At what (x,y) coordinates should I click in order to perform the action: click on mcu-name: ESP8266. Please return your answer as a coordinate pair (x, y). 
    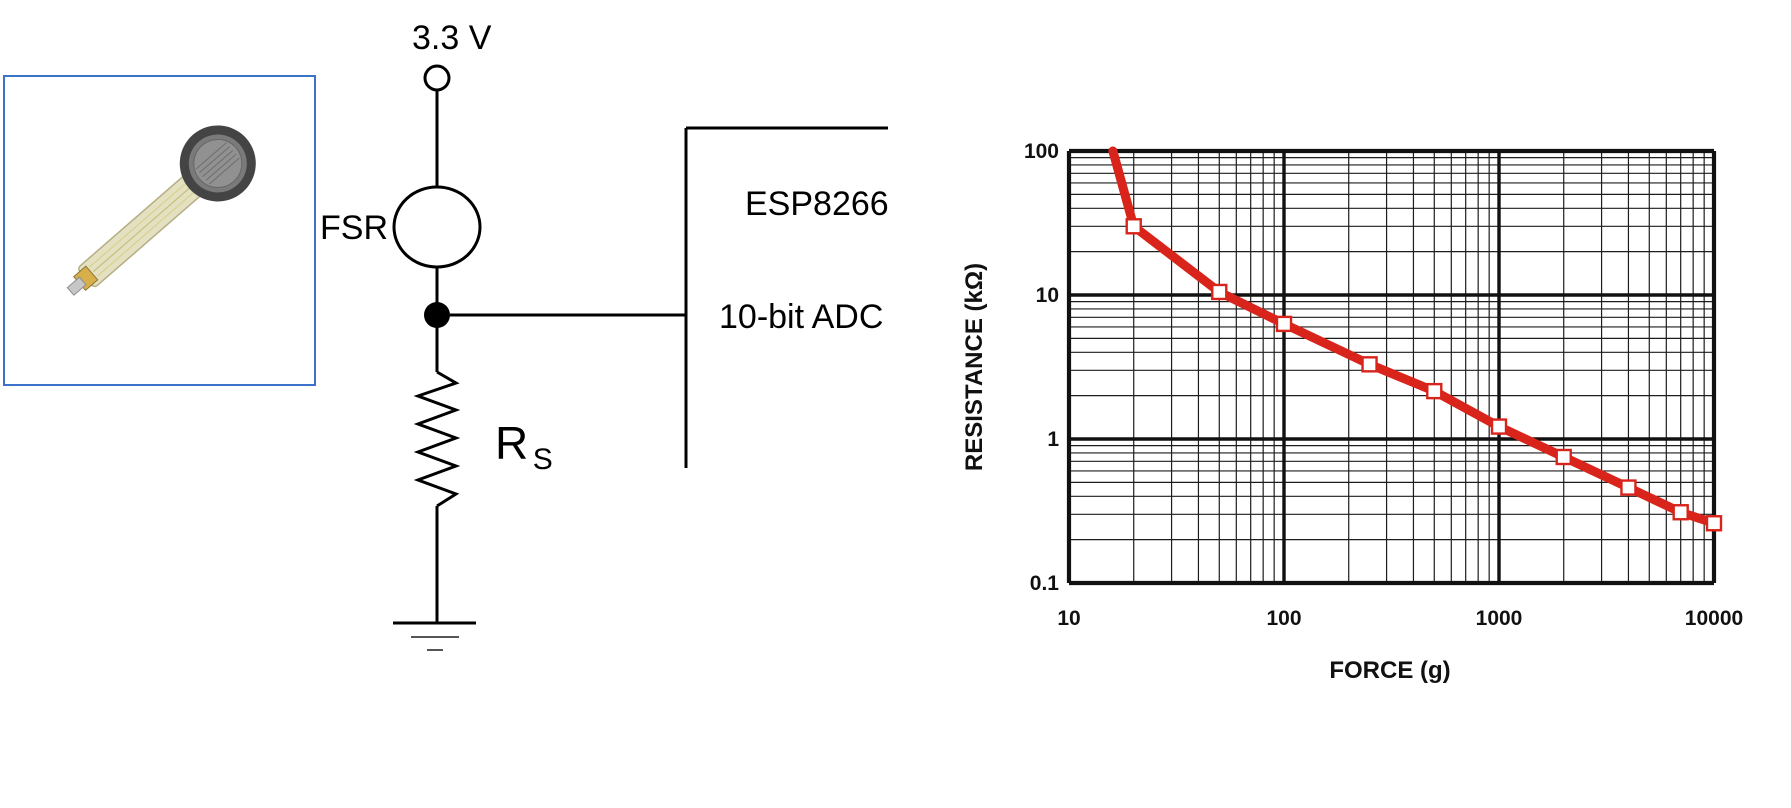
    Looking at the image, I should click on (817, 204).